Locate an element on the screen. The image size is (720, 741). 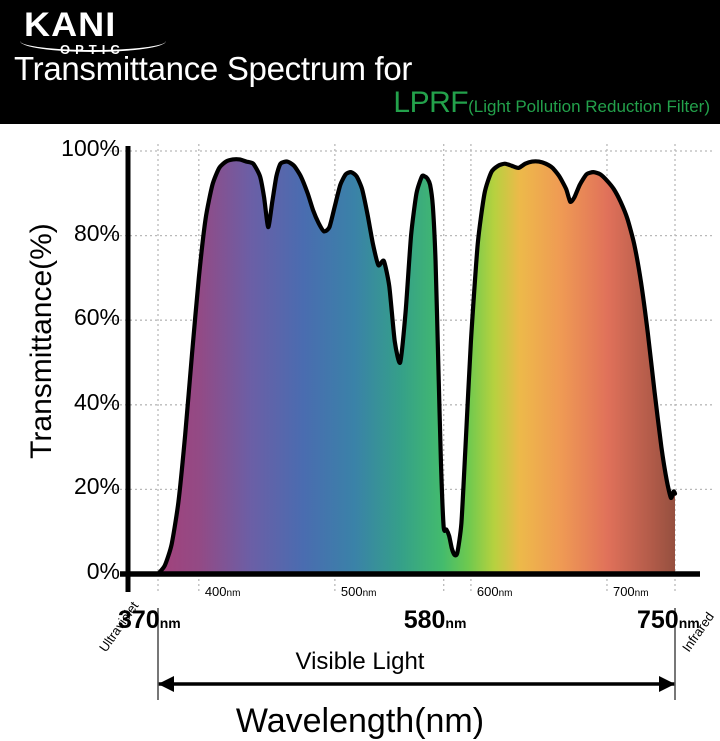
visible-light-label: Visible Light is located at coordinates (360, 661).